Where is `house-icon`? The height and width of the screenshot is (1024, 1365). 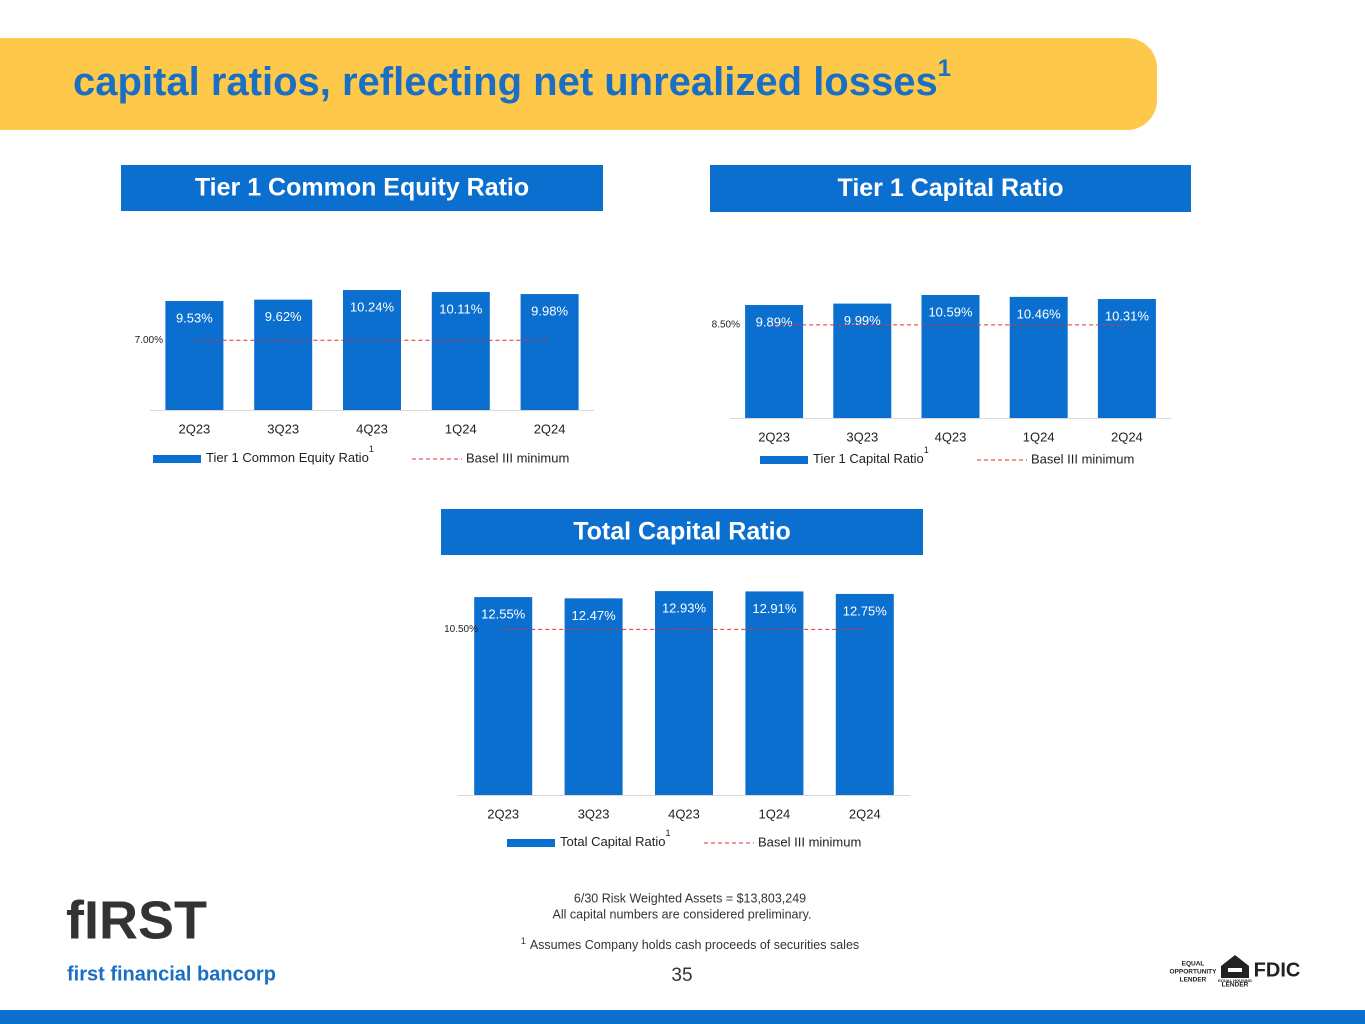 house-icon is located at coordinates (1235, 966).